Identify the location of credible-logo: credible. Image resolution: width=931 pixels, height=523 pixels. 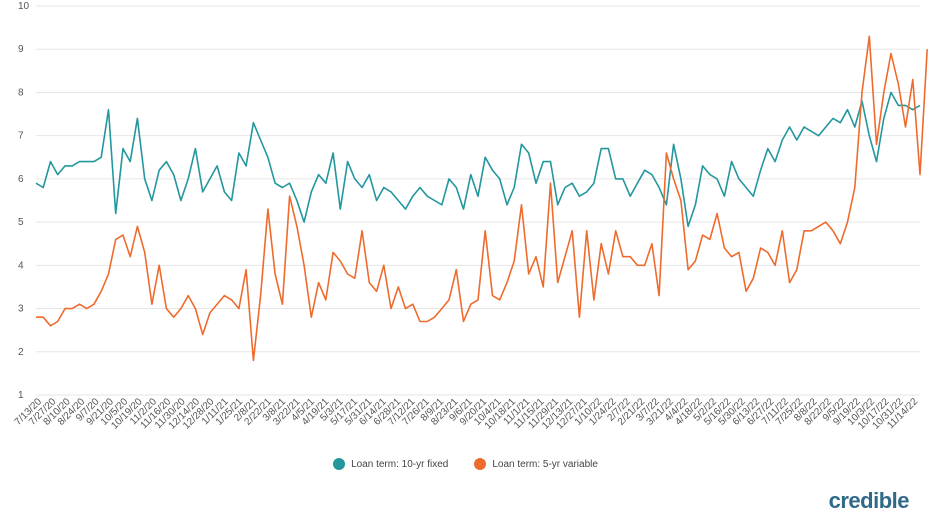
(869, 500).